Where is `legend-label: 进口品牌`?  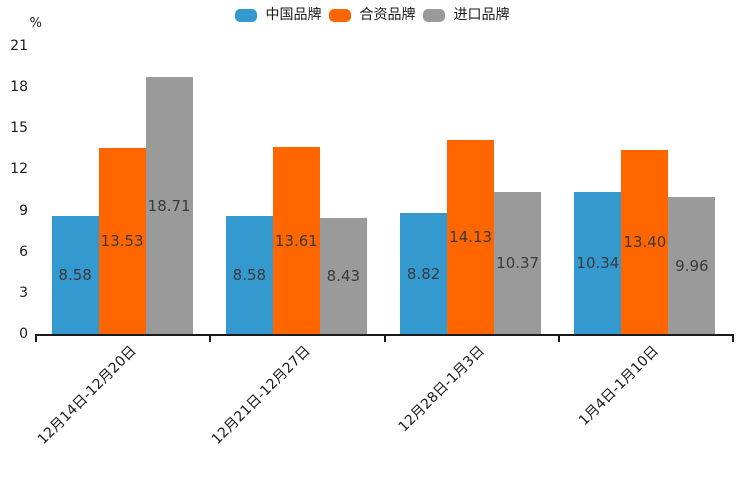 legend-label: 进口品牌 is located at coordinates (481, 15).